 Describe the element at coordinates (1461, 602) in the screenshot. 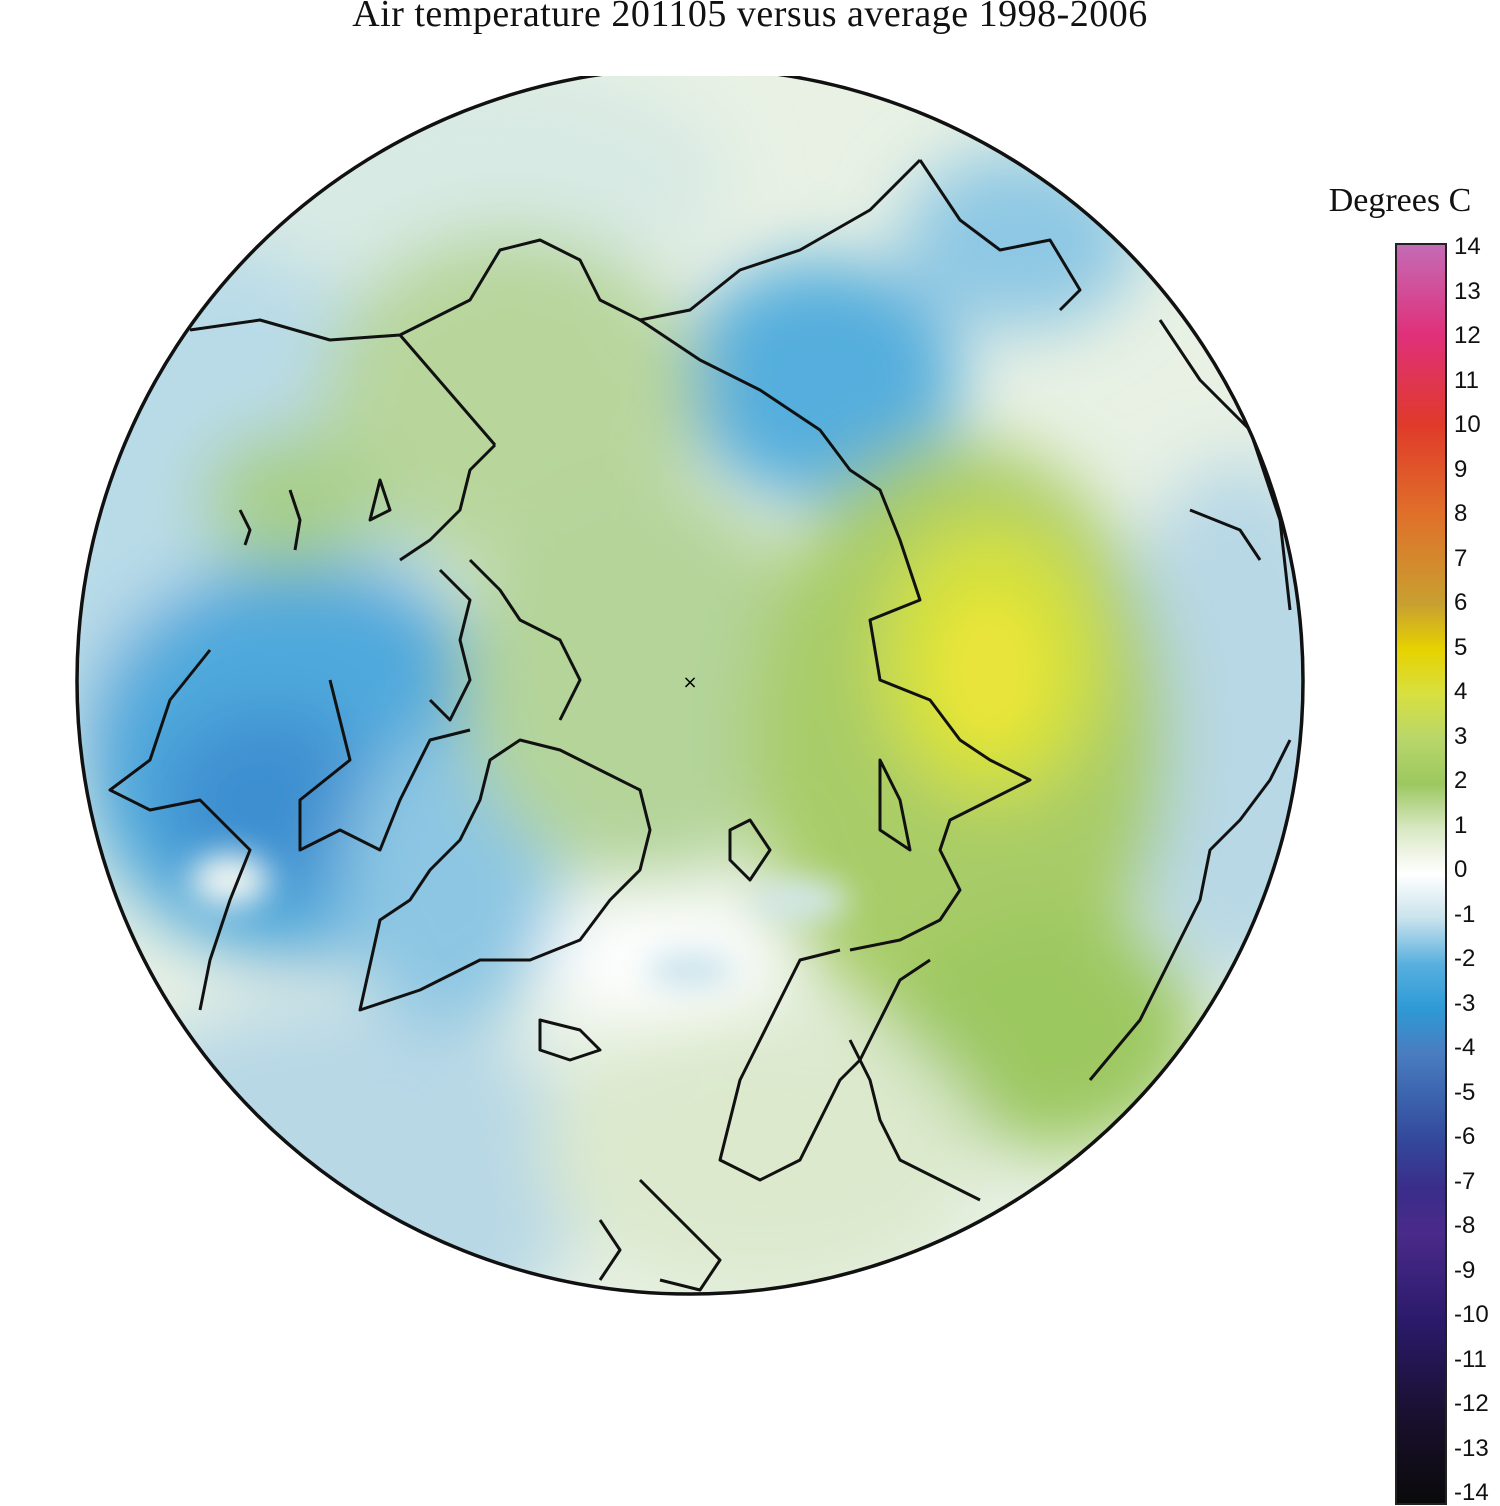

I see `colorbar-tick-label: 6` at that location.